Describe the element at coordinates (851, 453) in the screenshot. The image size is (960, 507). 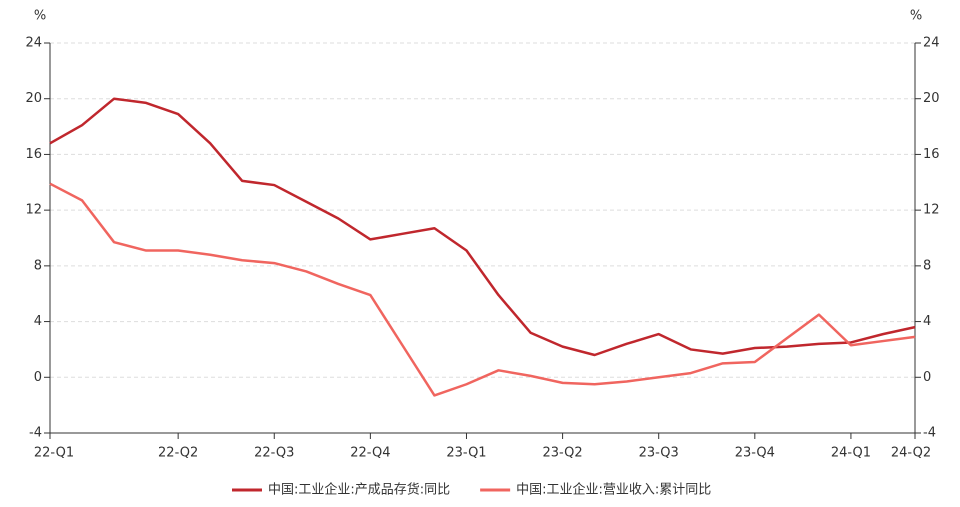
I see `x-tick-label: 24-Q1` at that location.